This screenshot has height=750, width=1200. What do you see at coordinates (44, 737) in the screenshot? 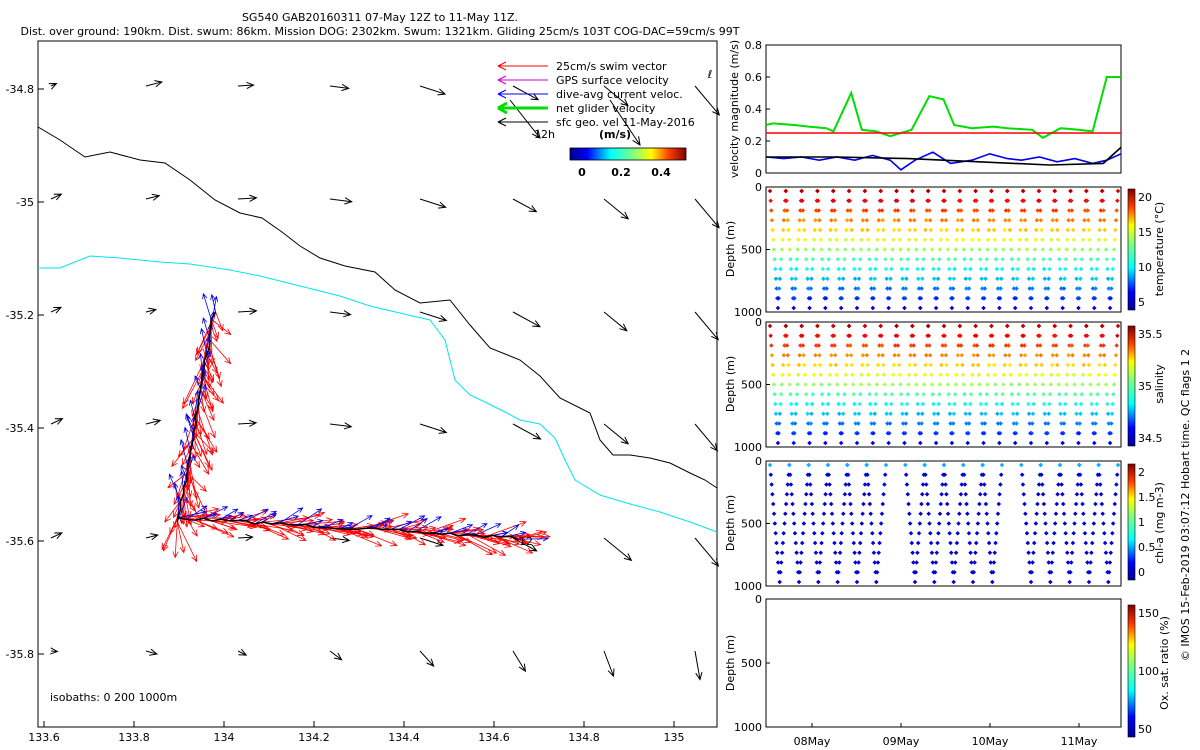
I see `x-tick-label: 133.6` at bounding box center [44, 737].